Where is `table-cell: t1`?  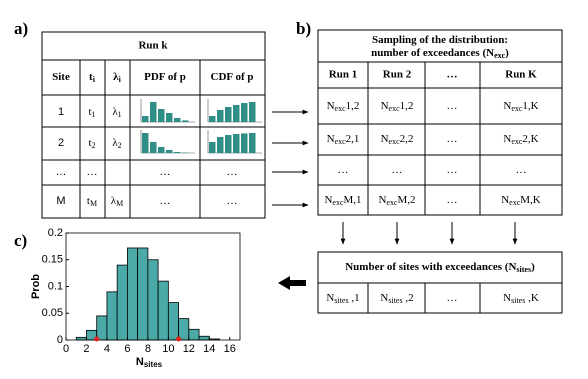
table-cell: t1 is located at coordinates (91, 112).